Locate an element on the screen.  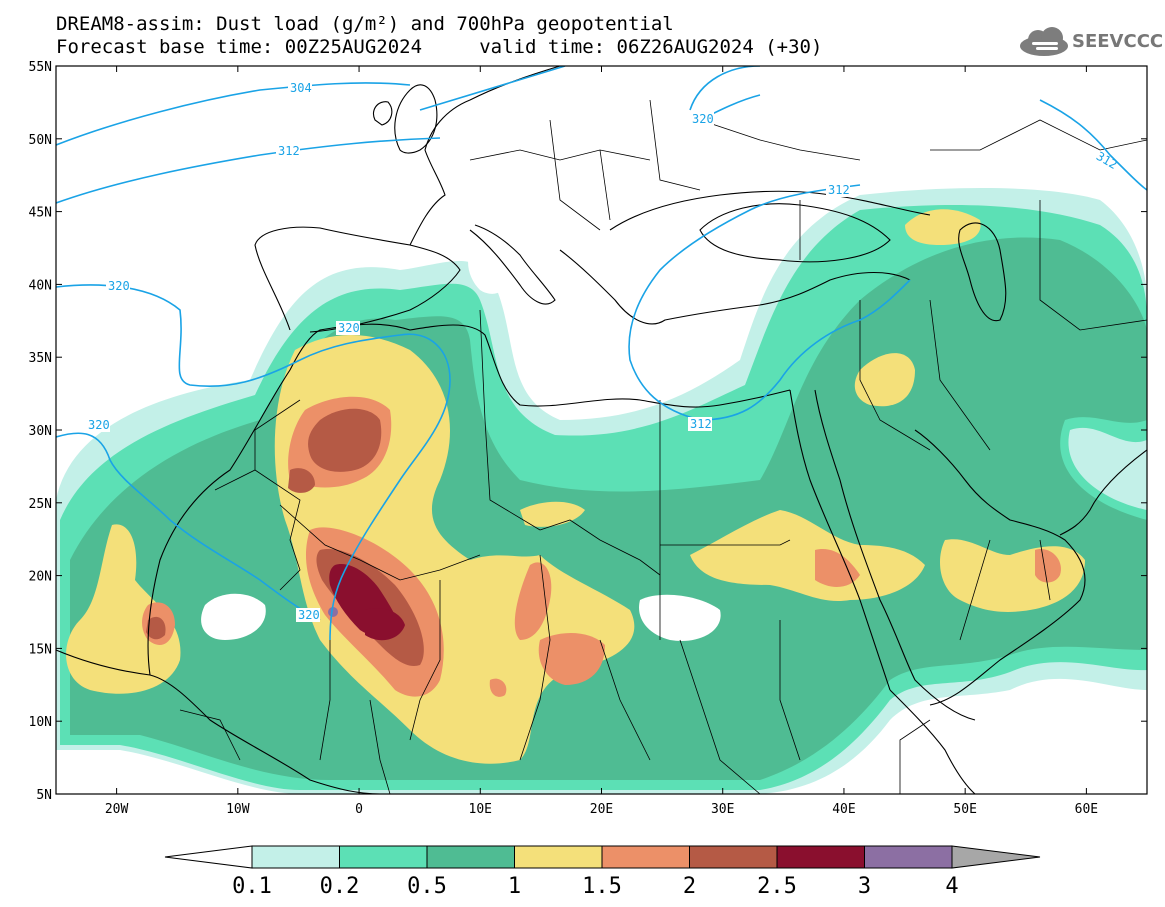
lon-tick-label: 10E is located at coordinates (480, 809).